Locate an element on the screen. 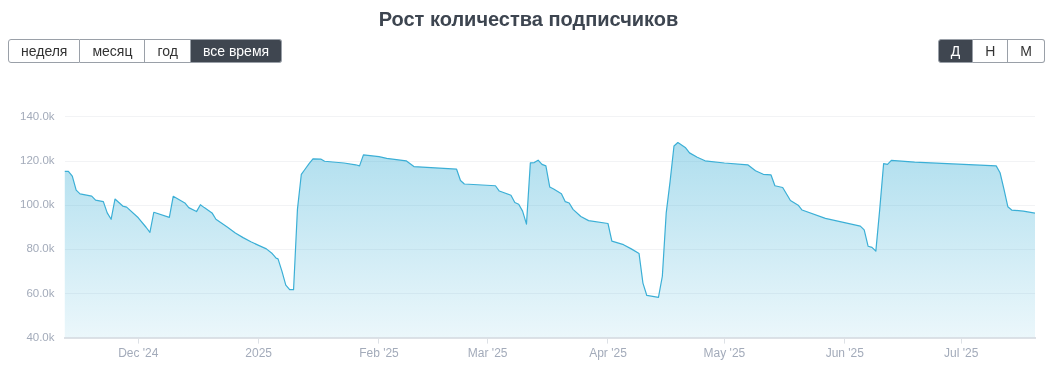 Image resolution: width=1057 pixels, height=379 pixels. y-tick-label: 120.0k is located at coordinates (37, 160).